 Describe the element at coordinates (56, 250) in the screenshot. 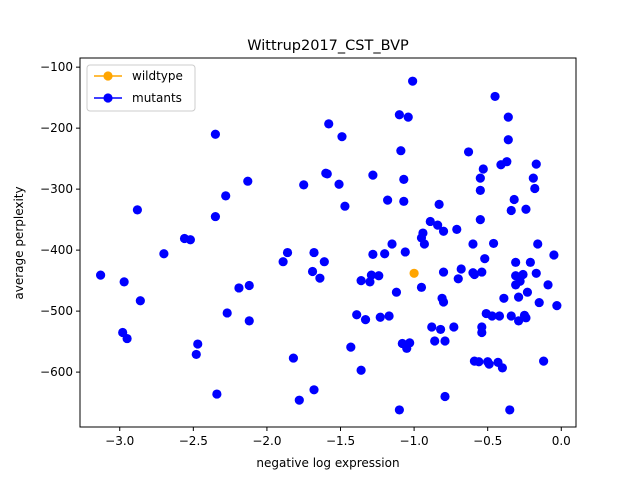

I see `y-tick-label: −400` at that location.